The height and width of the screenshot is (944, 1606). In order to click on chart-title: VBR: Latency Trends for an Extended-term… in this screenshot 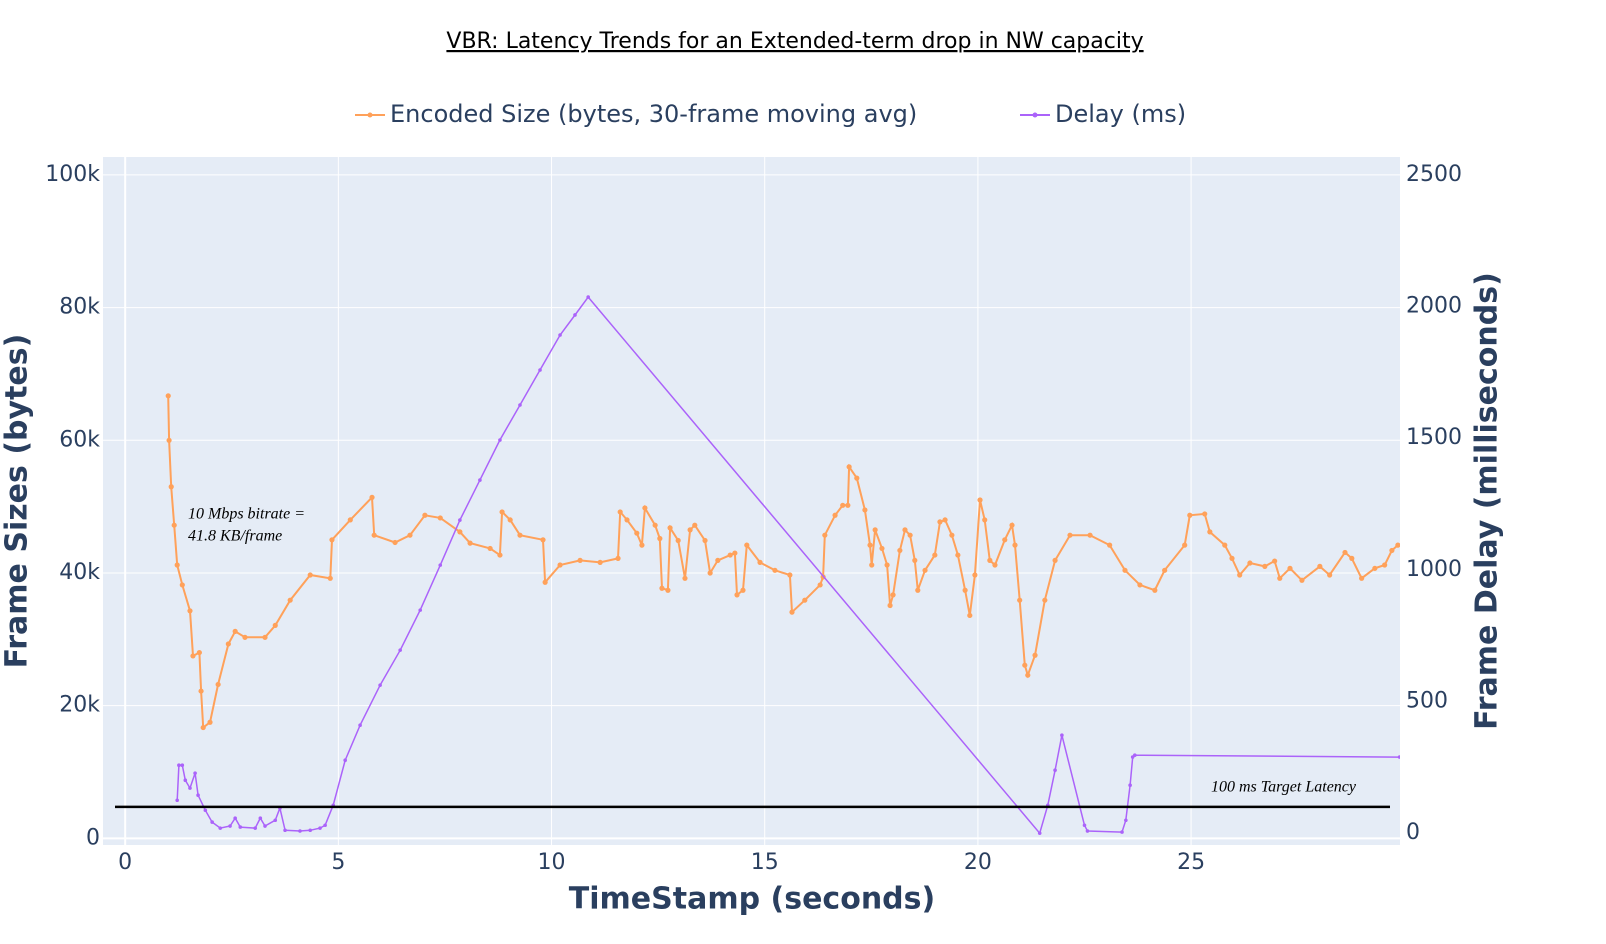, I will do `click(794, 41)`.